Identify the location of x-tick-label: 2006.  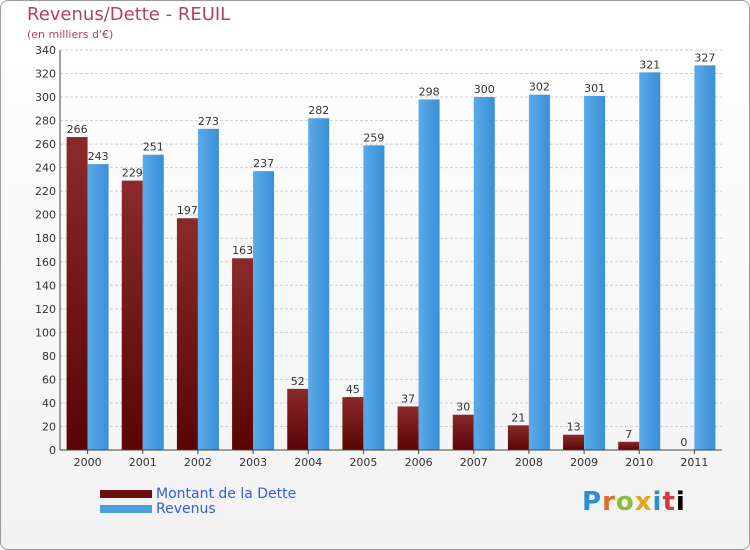
(419, 462).